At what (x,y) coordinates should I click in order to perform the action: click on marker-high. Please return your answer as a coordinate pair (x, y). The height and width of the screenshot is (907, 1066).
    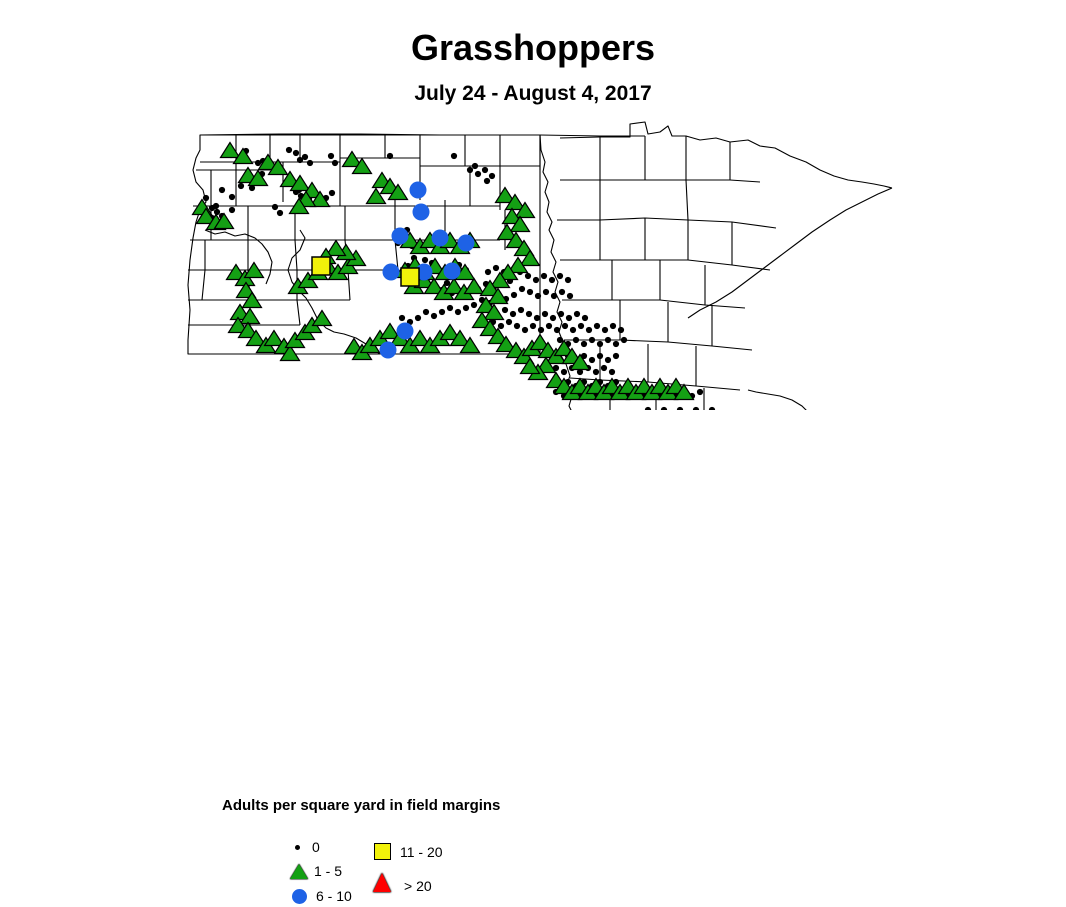
    Looking at the image, I should click on (321, 266).